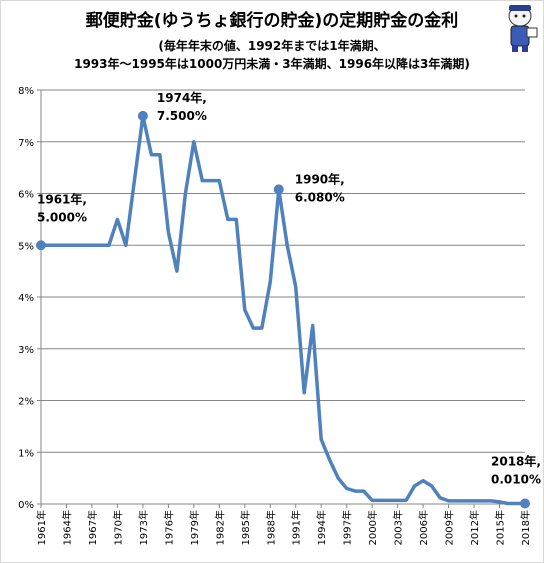 The height and width of the screenshot is (563, 544). Describe the element at coordinates (516, 460) in the screenshot. I see `annotation-year: 2018年,` at that location.